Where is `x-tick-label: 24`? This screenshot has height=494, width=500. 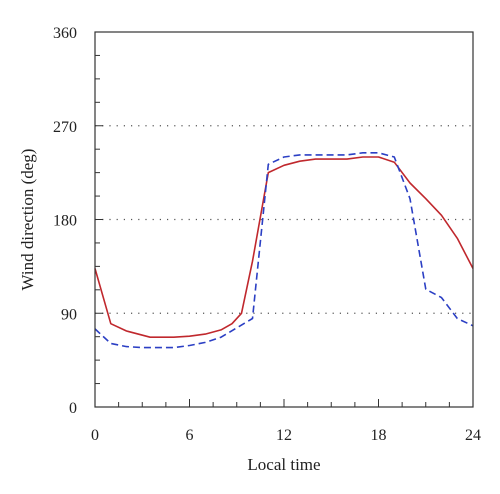 x-tick-label: 24 is located at coordinates (473, 435).